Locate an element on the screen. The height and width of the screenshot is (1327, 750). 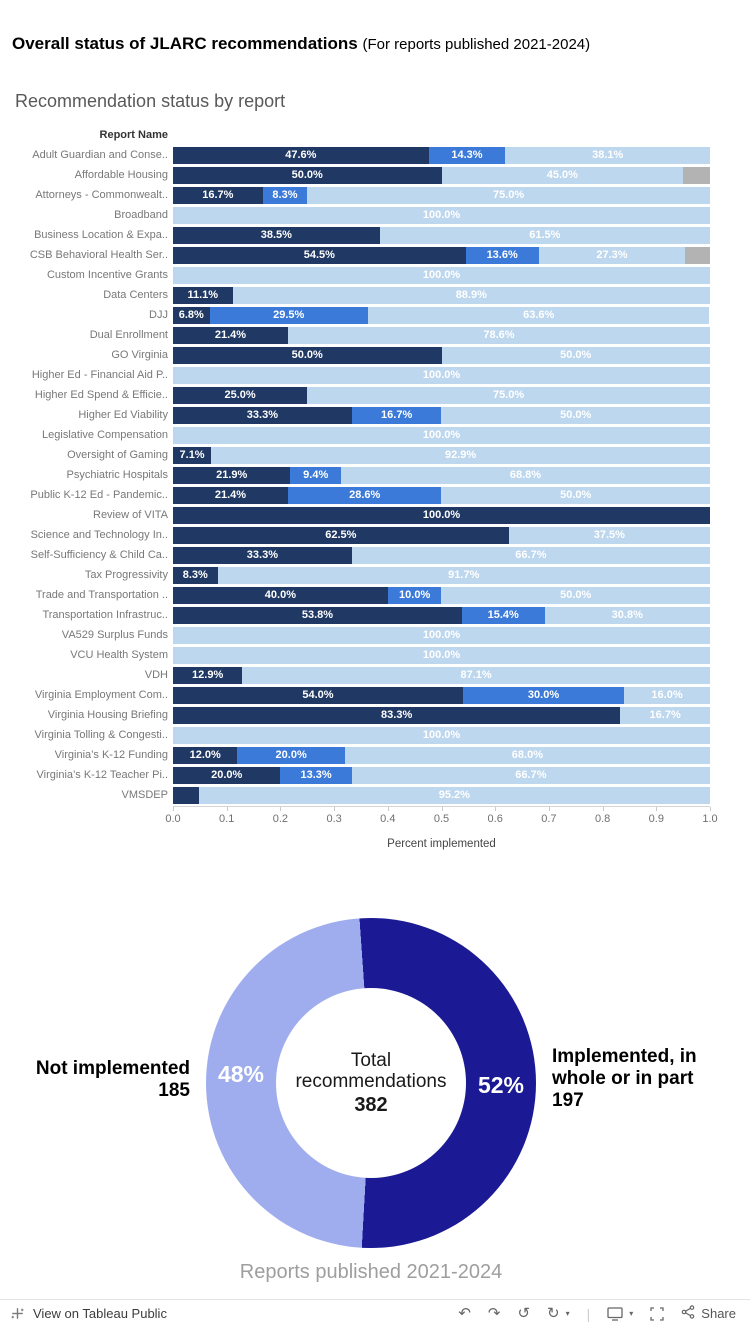
report-name-label: Legislative Compensation is located at coordinates (105, 435).